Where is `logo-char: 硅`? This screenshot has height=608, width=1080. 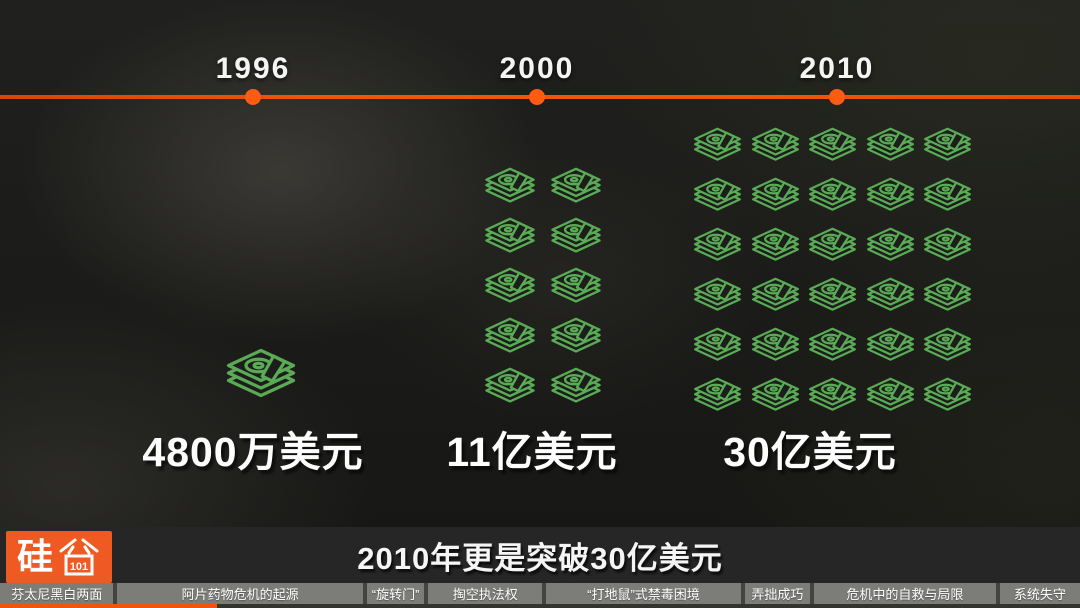 logo-char: 硅 is located at coordinates (34, 556).